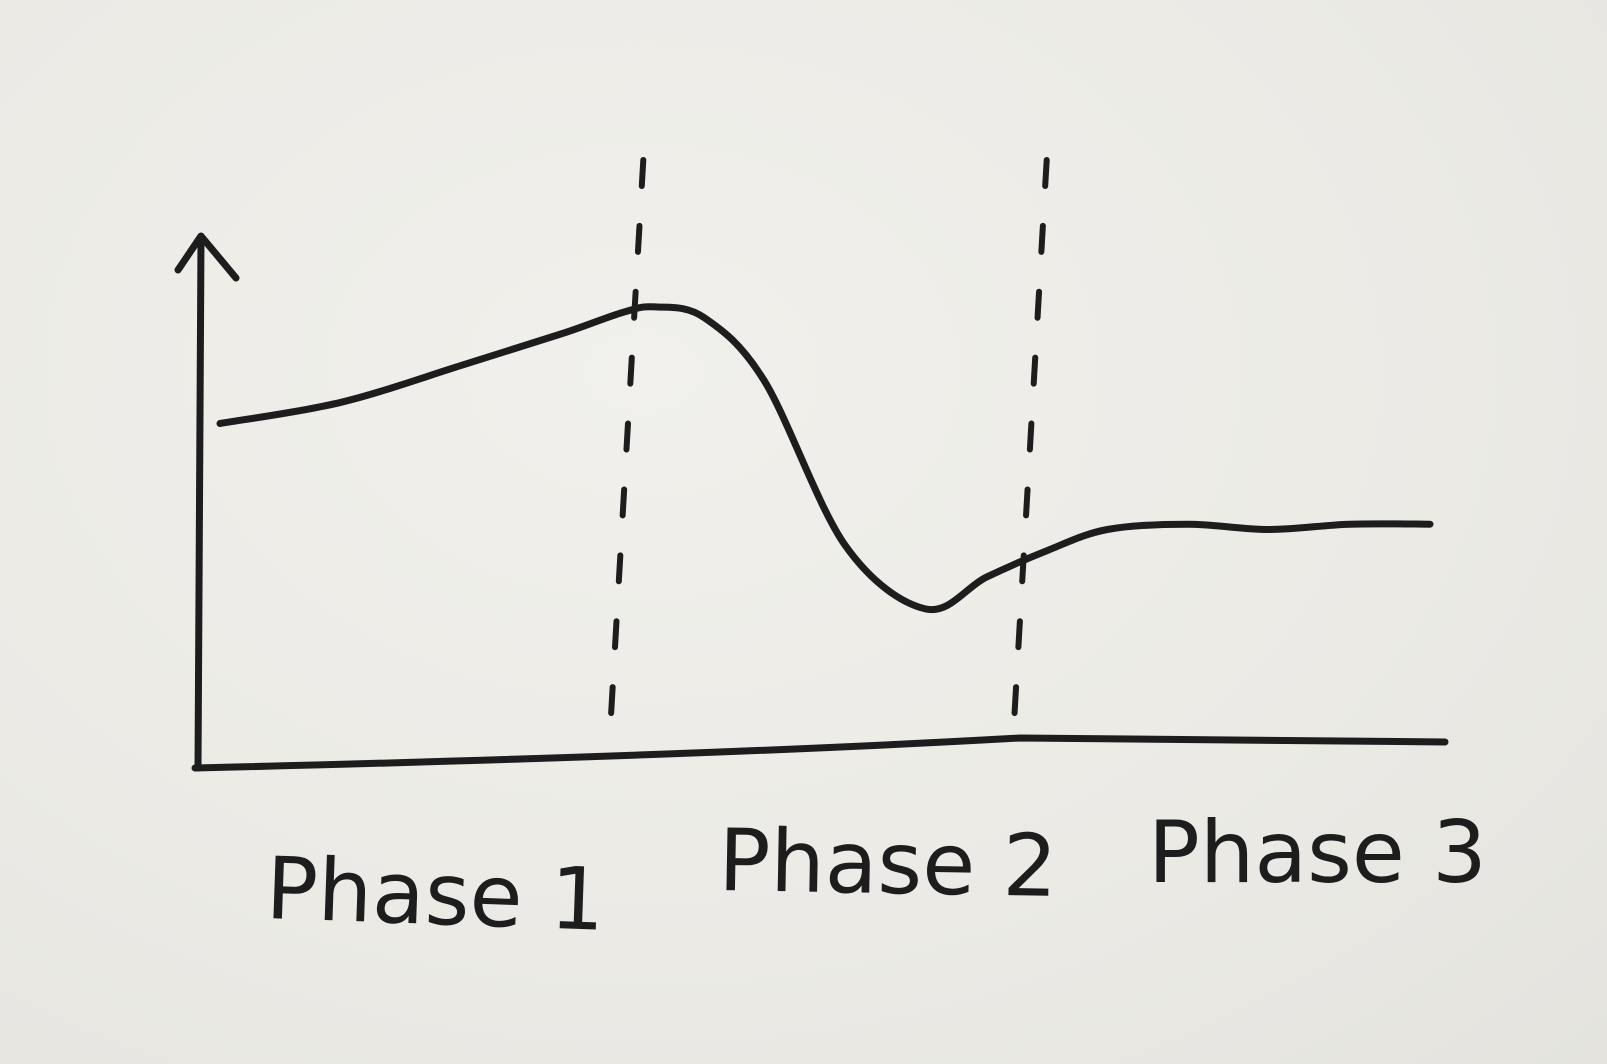 Image resolution: width=1607 pixels, height=1064 pixels. What do you see at coordinates (207, 257) in the screenshot?
I see `y-axis-arrowhead-icon` at bounding box center [207, 257].